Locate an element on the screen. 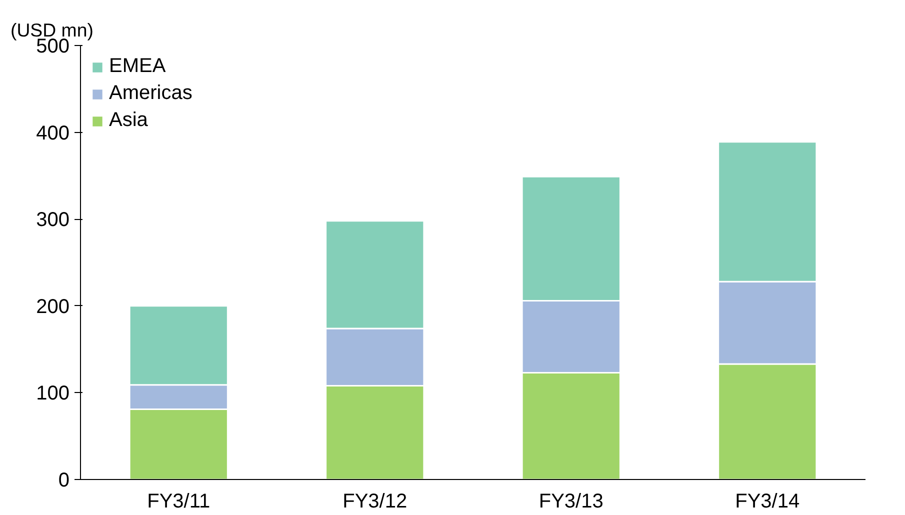 This screenshot has height=515, width=905. x-tick-label: FY3/13 is located at coordinates (571, 501).